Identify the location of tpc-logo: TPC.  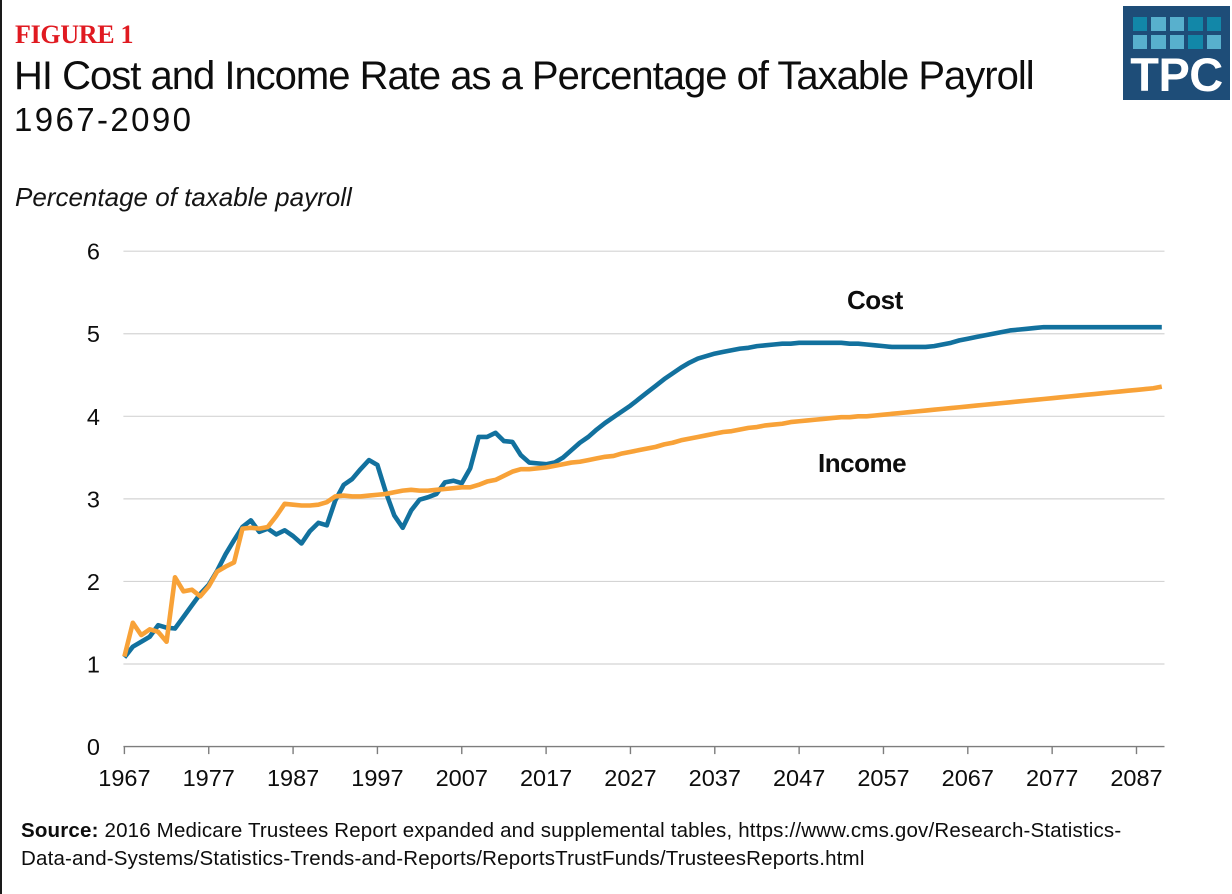
(1176, 53).